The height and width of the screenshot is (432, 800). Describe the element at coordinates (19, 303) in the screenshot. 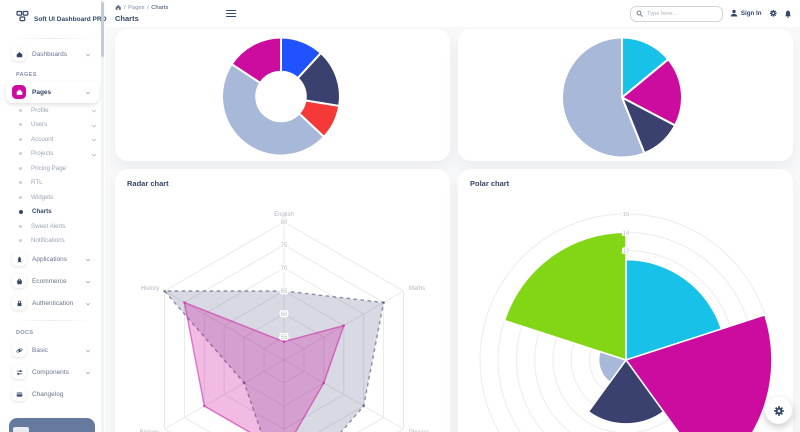

I see `authentication-icon` at that location.